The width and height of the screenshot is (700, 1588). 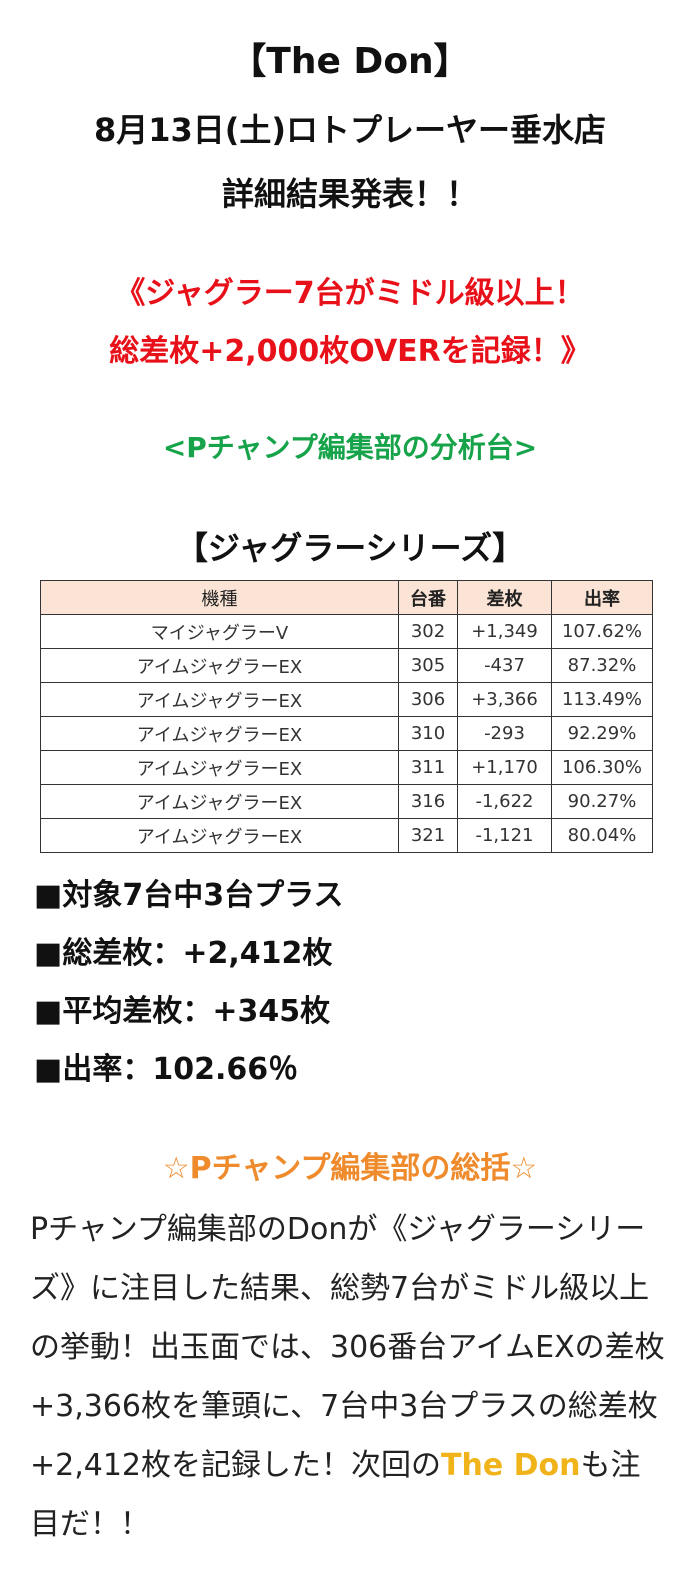 I want to click on table-header-row: 機種 台番 差枚 出率, so click(x=346, y=597).